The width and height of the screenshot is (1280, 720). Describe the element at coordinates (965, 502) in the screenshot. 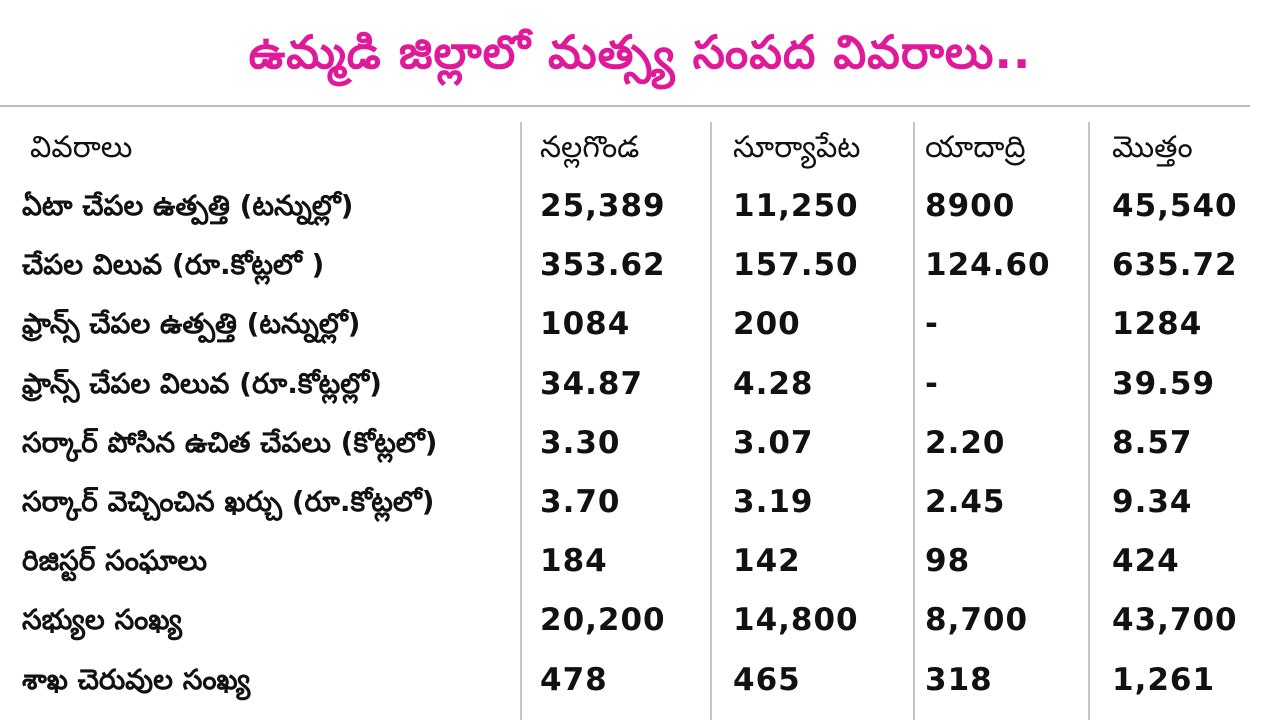

I see `cell-yadadri: 2.45` at that location.